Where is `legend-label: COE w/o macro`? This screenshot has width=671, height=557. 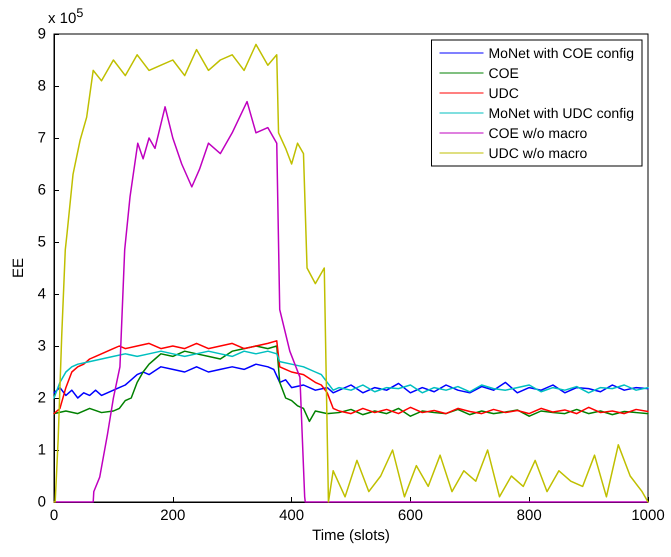 legend-label: COE w/o macro is located at coordinates (538, 133).